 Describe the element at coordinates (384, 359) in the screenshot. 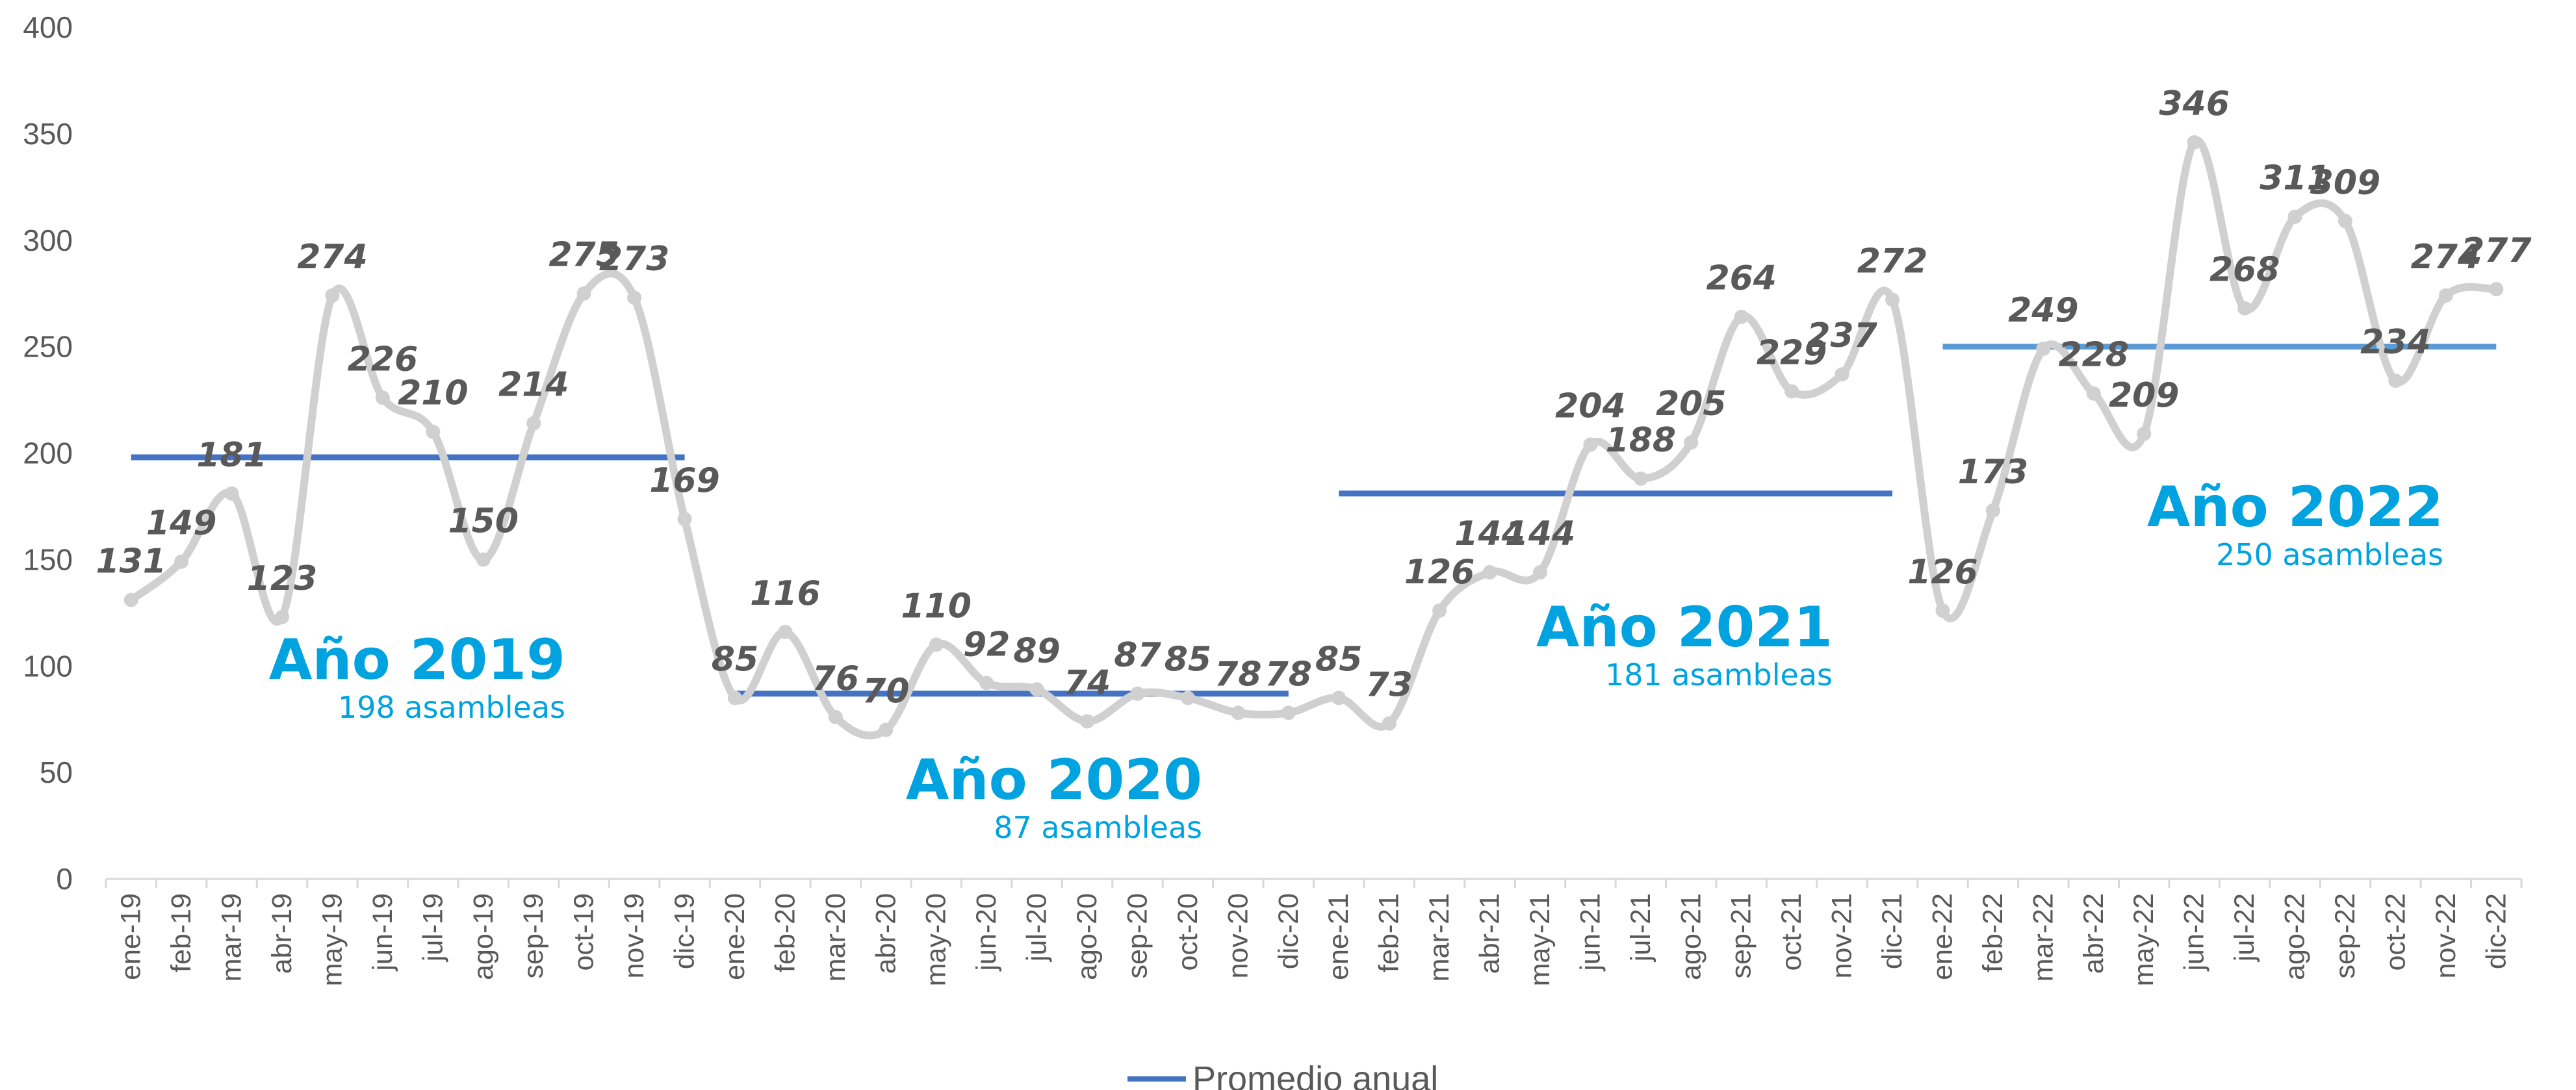

I see `data-label: 226` at that location.